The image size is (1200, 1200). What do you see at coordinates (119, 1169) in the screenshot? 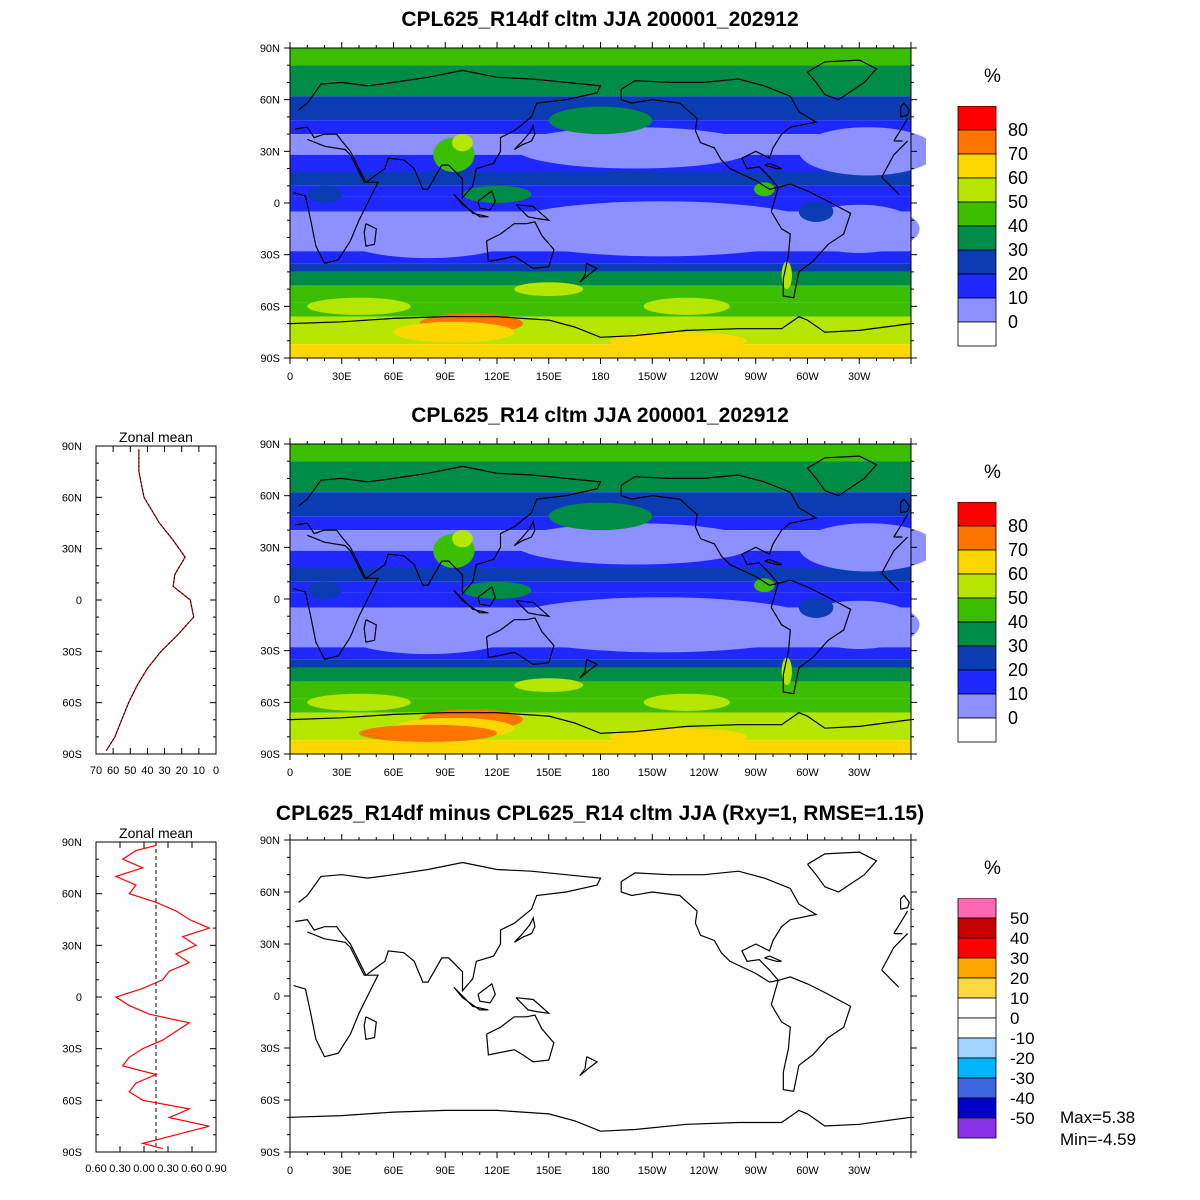
I see `zonal-x-label: 0.30` at bounding box center [119, 1169].